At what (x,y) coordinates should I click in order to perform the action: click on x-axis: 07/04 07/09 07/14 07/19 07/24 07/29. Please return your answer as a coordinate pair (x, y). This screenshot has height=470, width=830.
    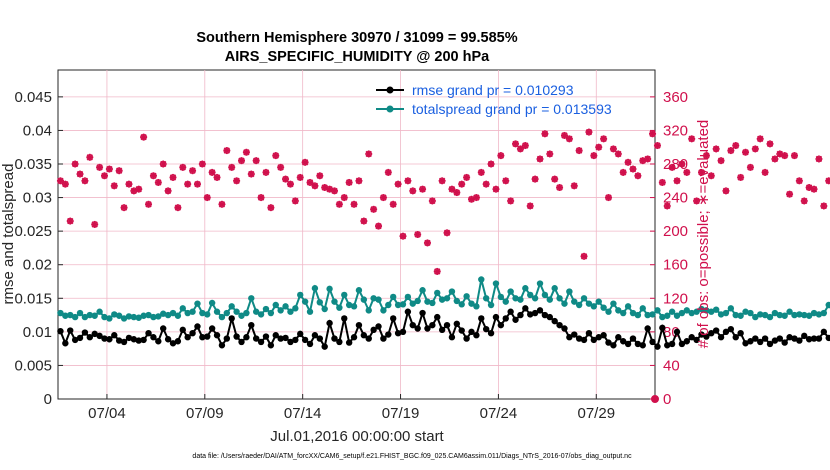
    Looking at the image, I should click on (351, 408).